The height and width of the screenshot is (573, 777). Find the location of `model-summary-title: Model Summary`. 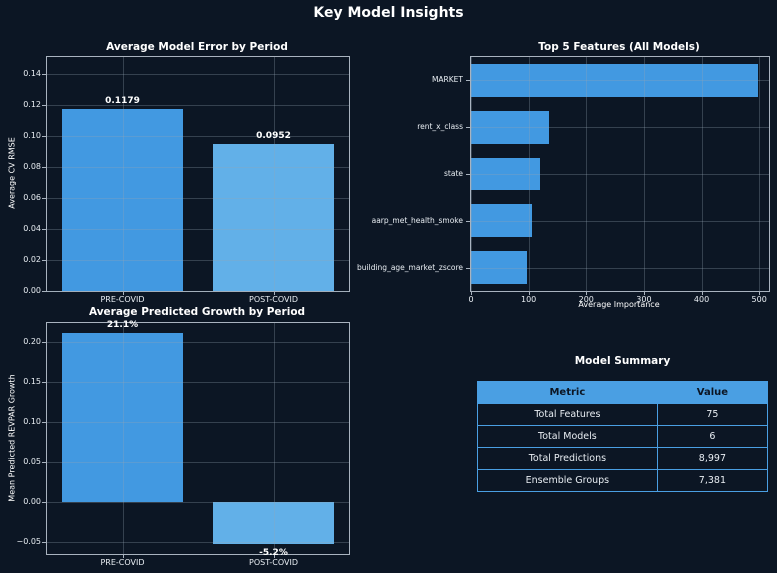

model-summary-title: Model Summary is located at coordinates (622, 361).